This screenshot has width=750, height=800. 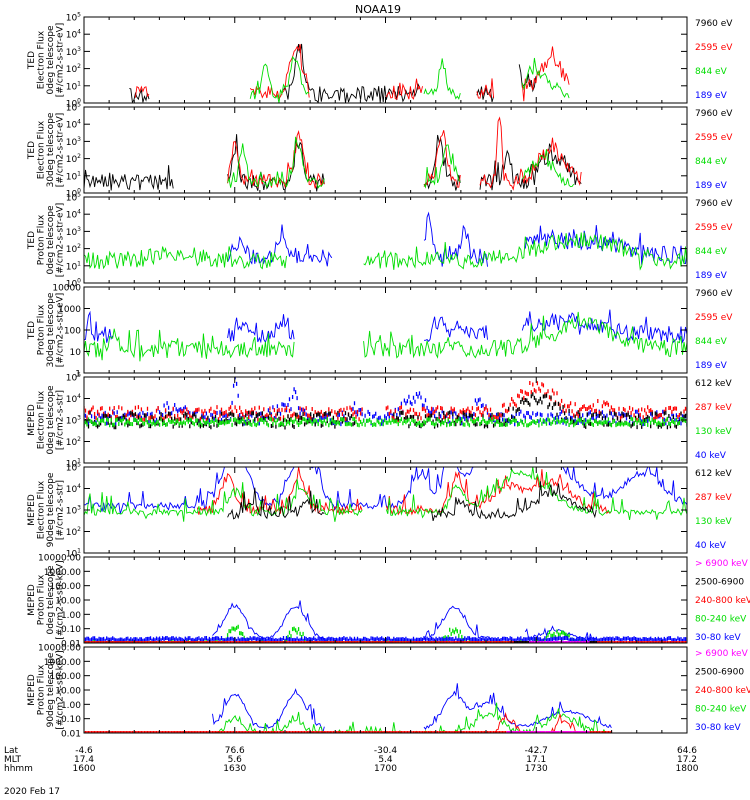 I want to click on panel-3-ytick-4: 10³, so click(x=73, y=232).